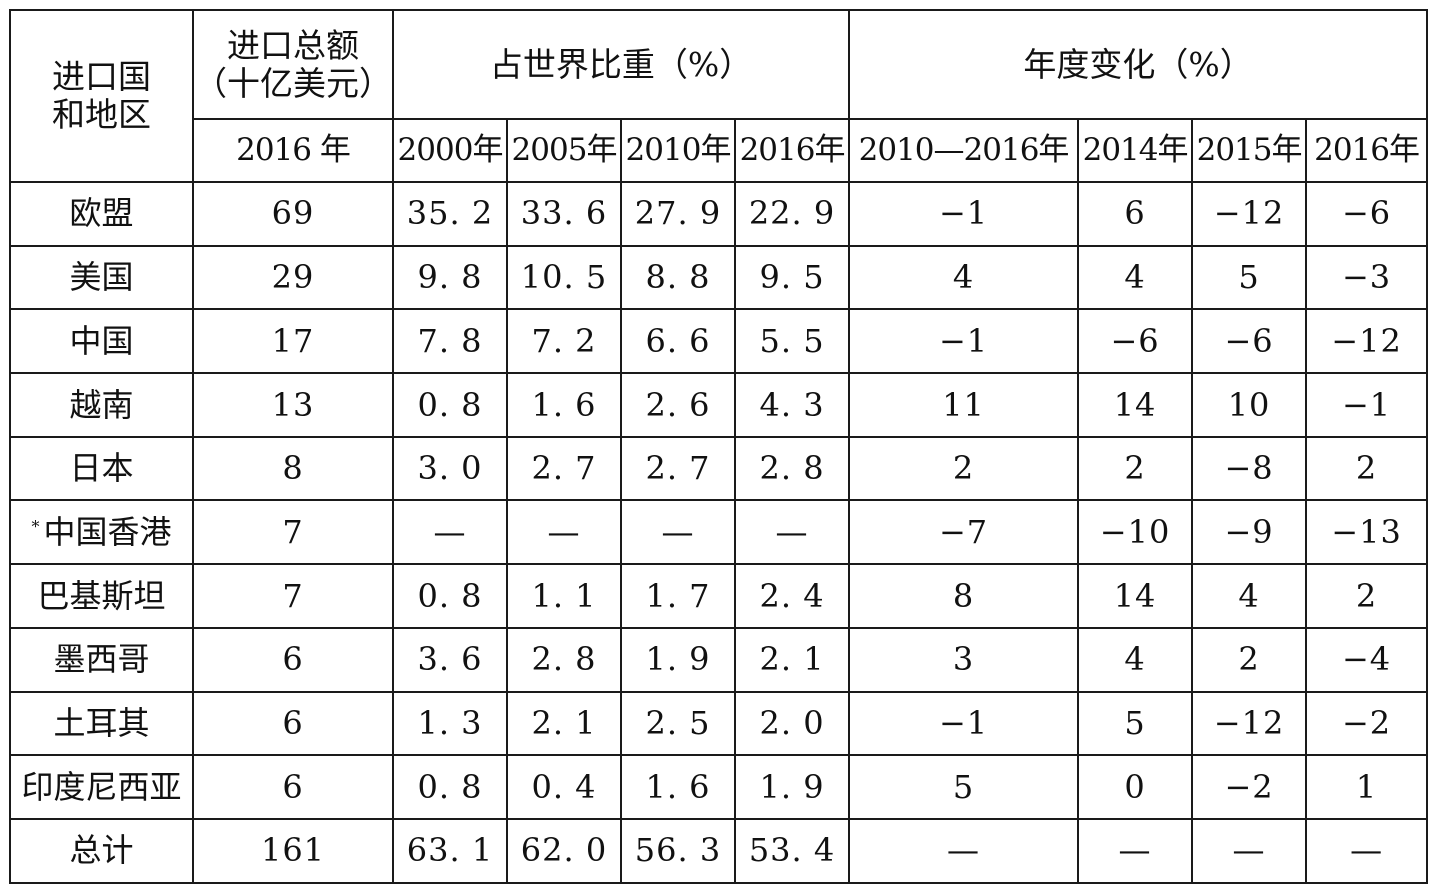  Describe the element at coordinates (35, 526) in the screenshot. I see `footnote-mark: *` at that location.